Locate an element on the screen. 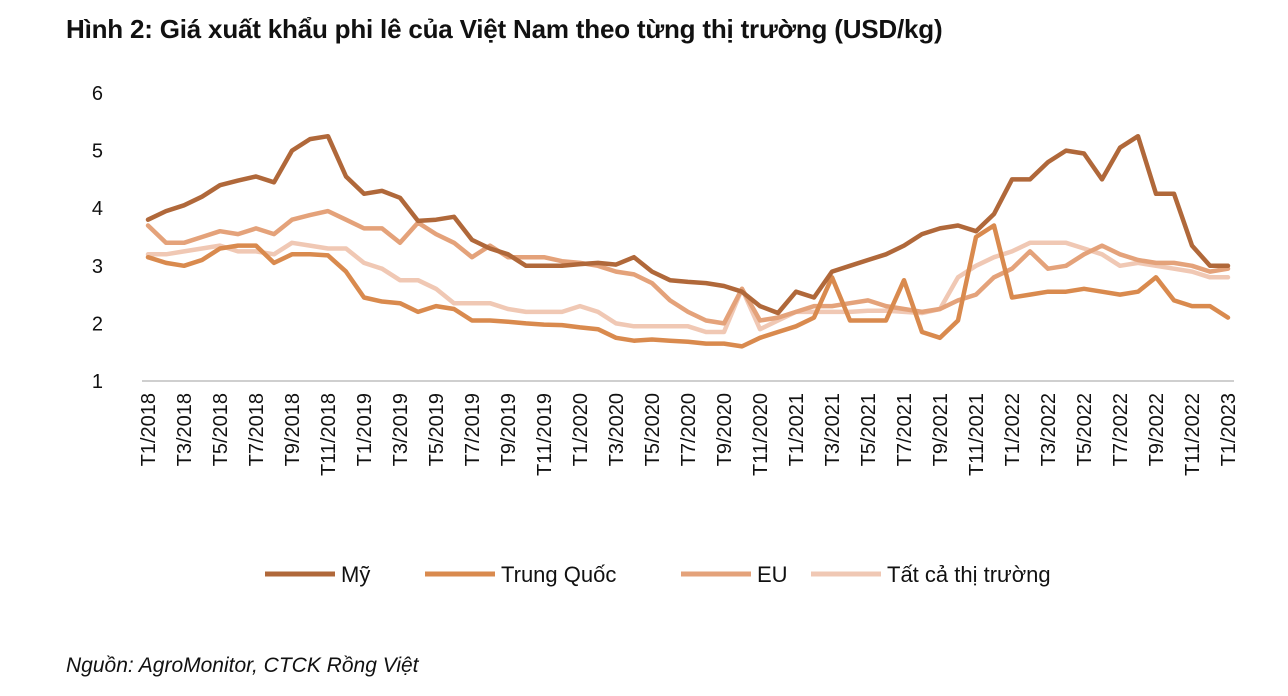 The height and width of the screenshot is (696, 1288). x-tick-label: T11/2022 is located at coordinates (1193, 434).